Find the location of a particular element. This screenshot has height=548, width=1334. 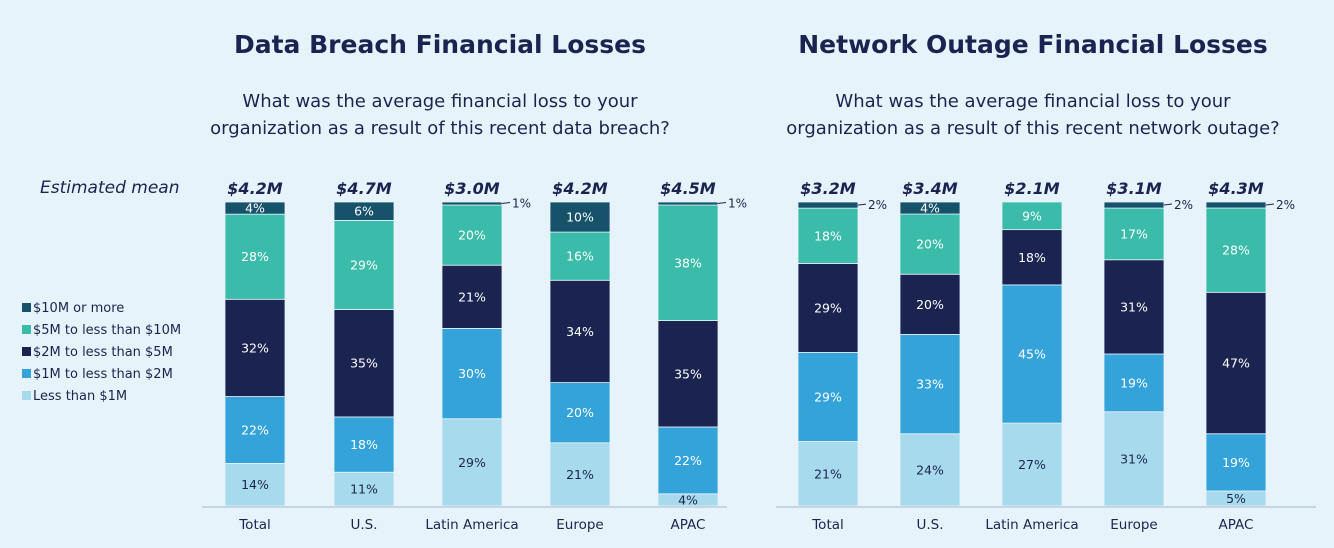

segment-label-0-3-0: 21% is located at coordinates (580, 474).